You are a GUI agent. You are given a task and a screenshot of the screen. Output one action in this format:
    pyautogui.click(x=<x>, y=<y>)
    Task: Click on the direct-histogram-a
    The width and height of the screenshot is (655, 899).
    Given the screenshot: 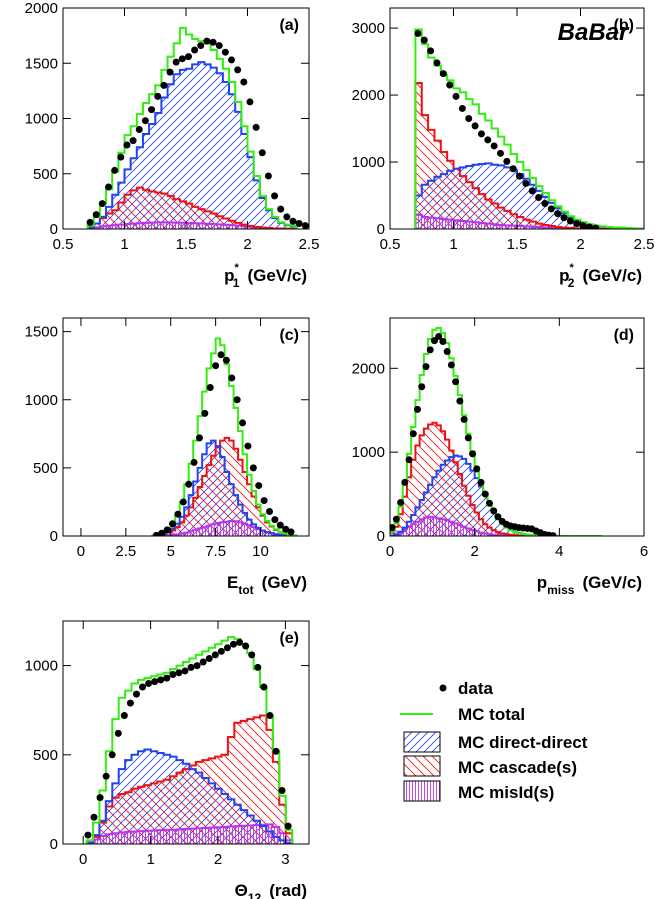 What is the action you would take?
    pyautogui.click(x=192, y=145)
    